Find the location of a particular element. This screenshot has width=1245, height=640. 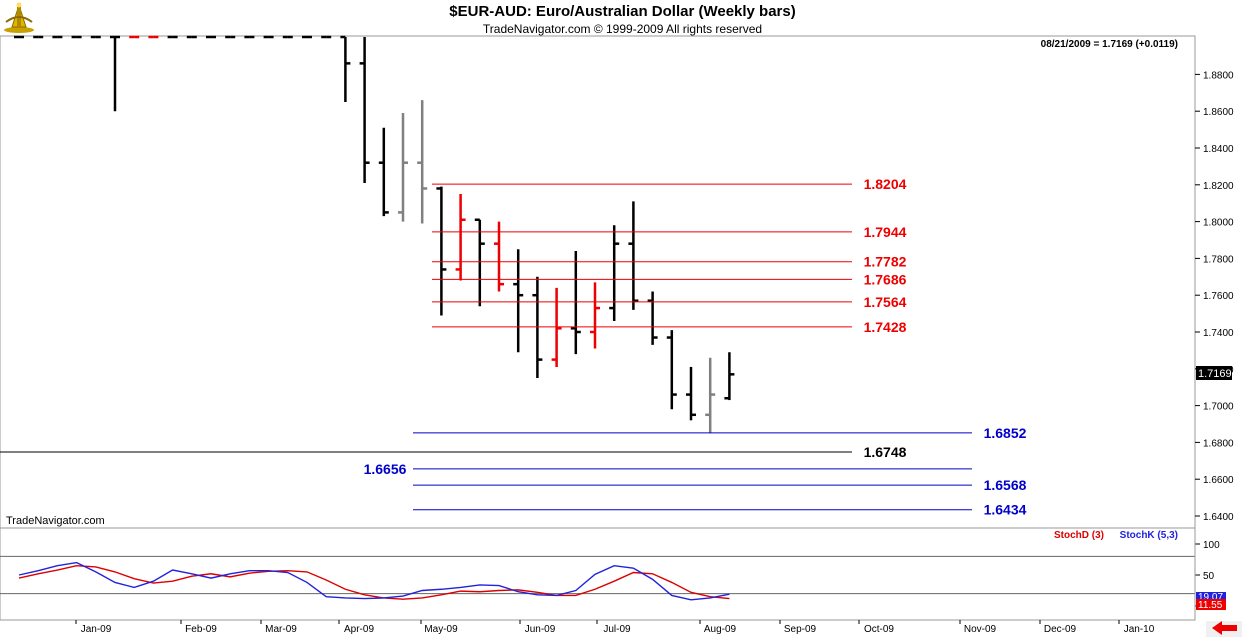

stochastic-lines: 100500 is located at coordinates (610, 576).